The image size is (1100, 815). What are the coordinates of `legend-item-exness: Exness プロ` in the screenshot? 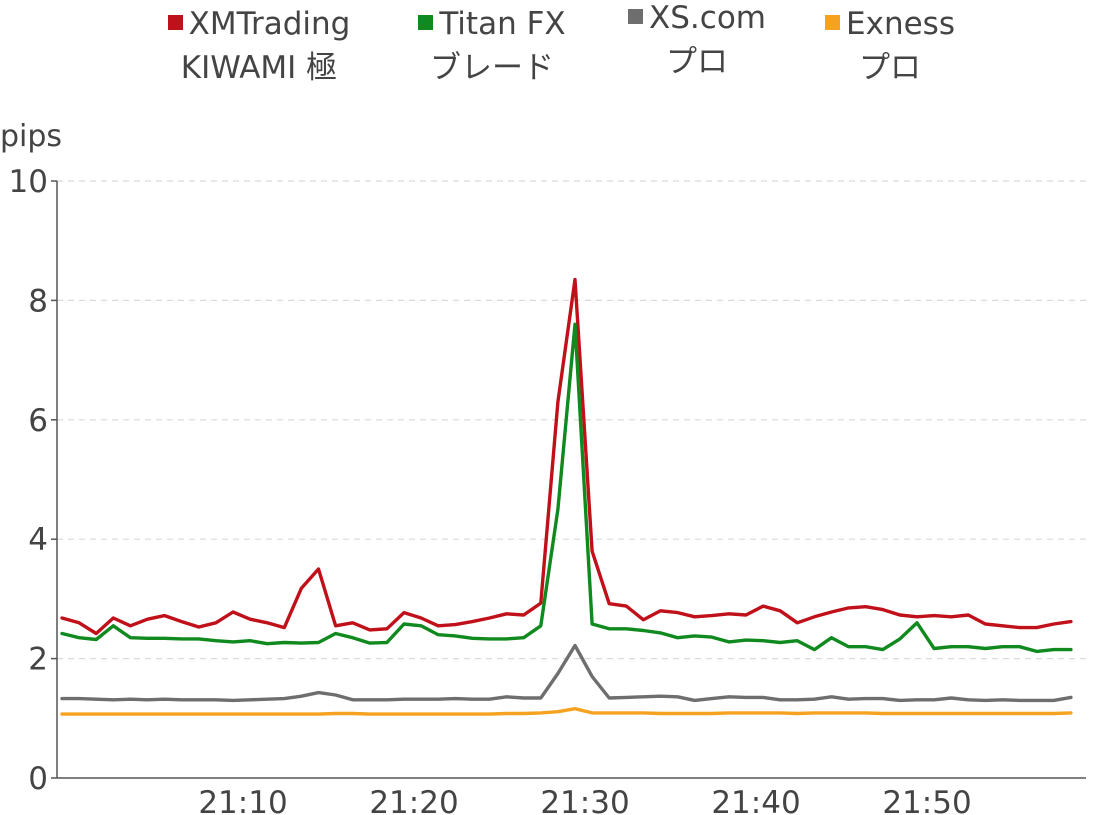 It's located at (890, 46).